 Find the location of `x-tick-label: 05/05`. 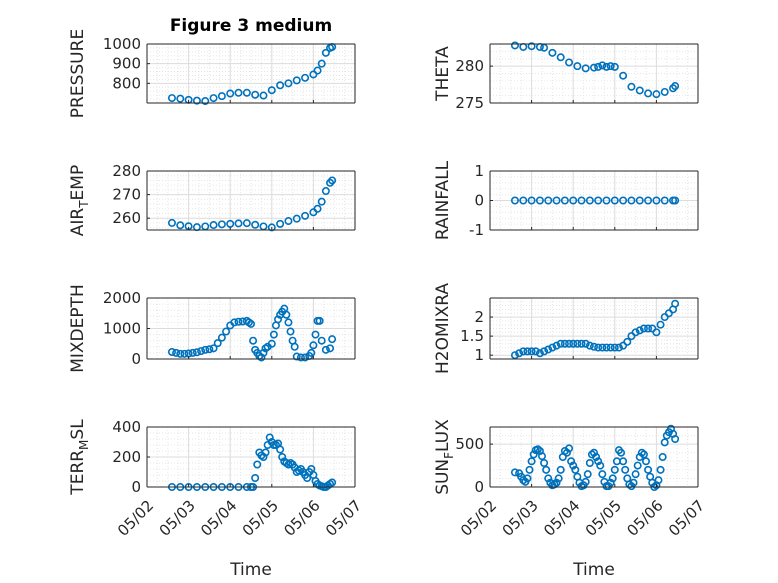

x-tick-label: 05/05 is located at coordinates (603, 518).